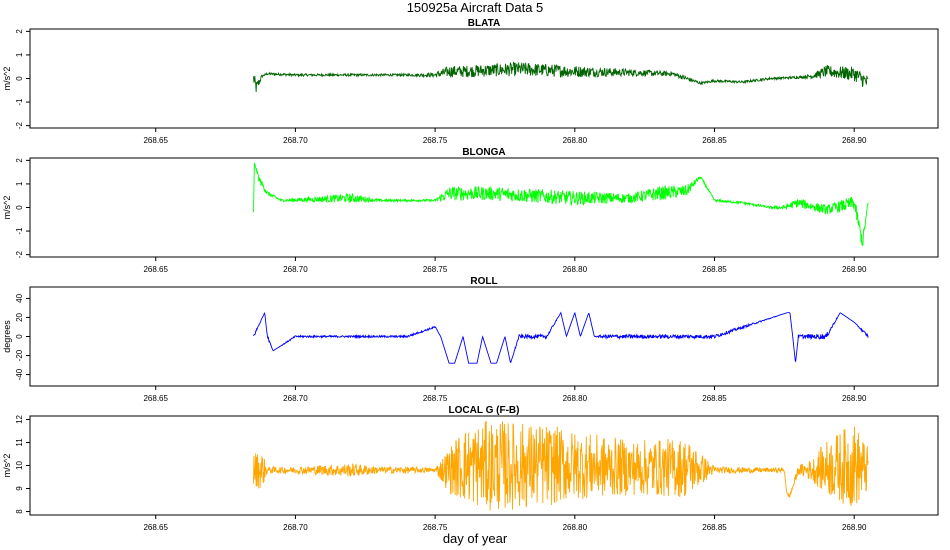 The height and width of the screenshot is (550, 950). What do you see at coordinates (19, 355) in the screenshot?
I see `y-tick-label: -20` at bounding box center [19, 355].